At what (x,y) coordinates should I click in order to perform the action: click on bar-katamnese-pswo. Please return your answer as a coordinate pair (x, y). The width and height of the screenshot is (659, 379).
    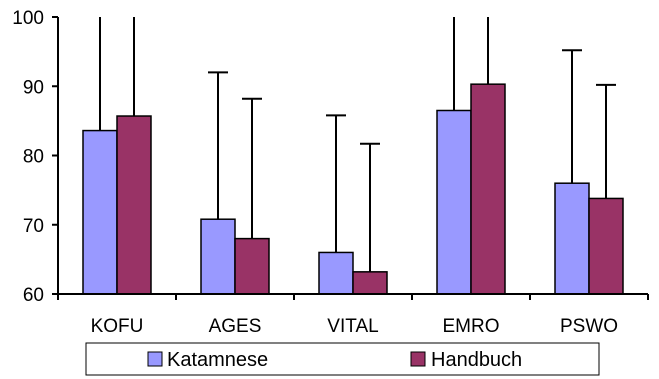
    Looking at the image, I should click on (572, 238).